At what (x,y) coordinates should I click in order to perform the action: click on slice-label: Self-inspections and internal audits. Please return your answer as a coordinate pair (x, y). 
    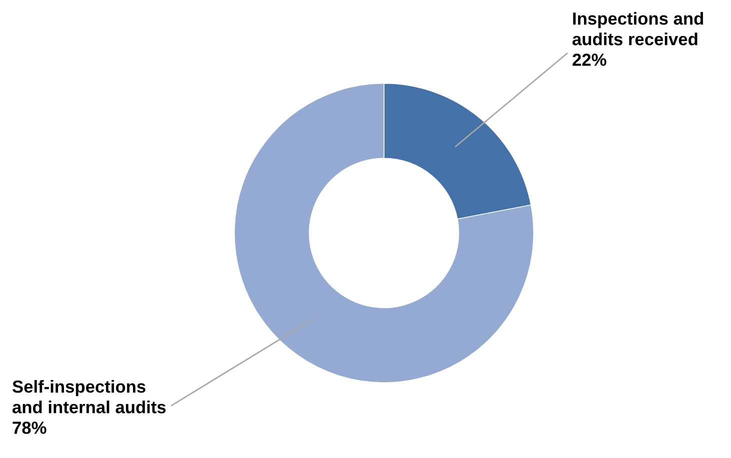
    Looking at the image, I should click on (89, 397).